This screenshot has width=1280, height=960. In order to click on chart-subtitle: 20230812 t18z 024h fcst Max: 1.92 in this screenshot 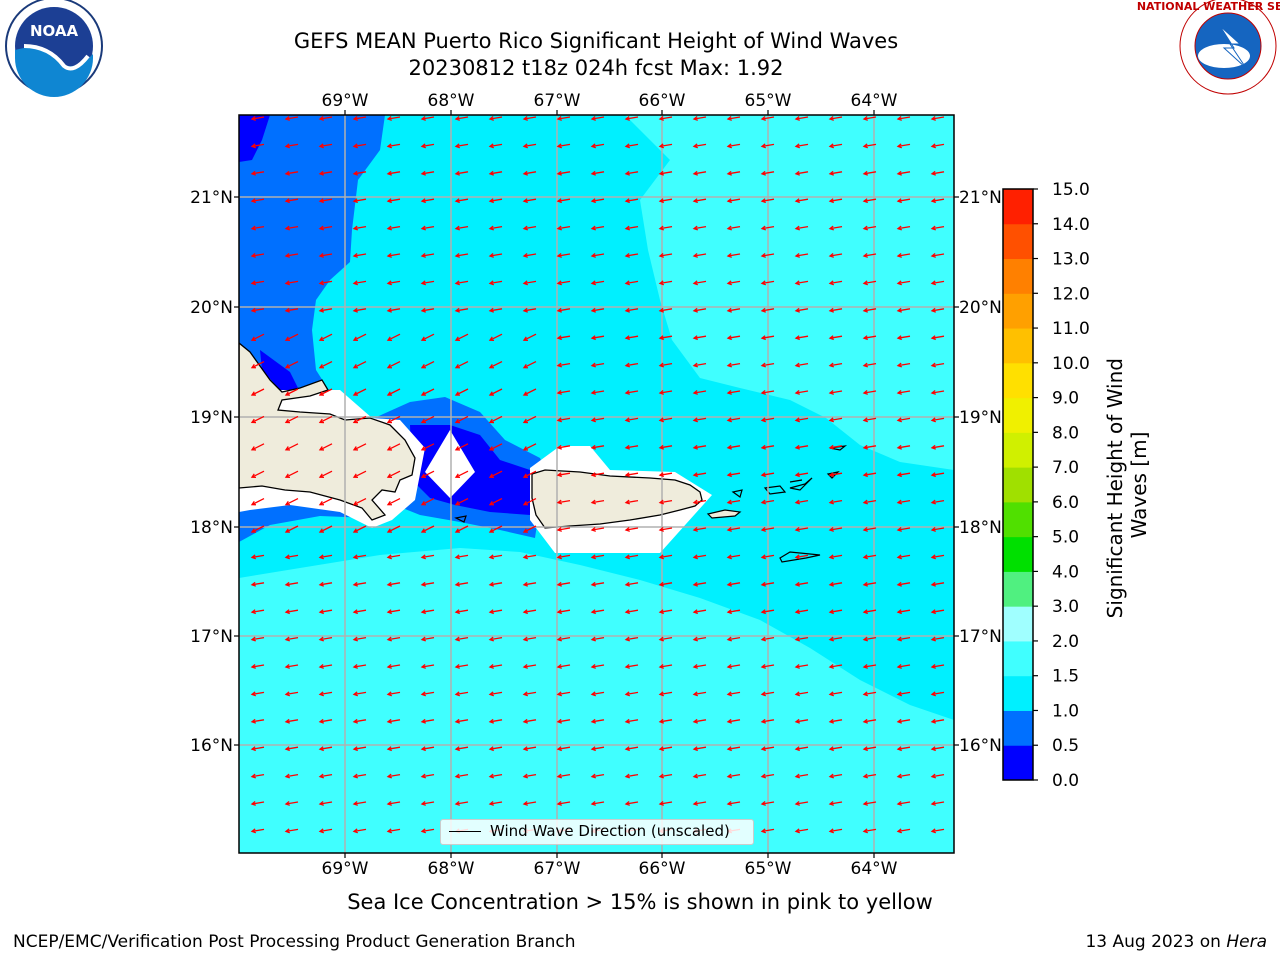, I will do `click(596, 68)`.